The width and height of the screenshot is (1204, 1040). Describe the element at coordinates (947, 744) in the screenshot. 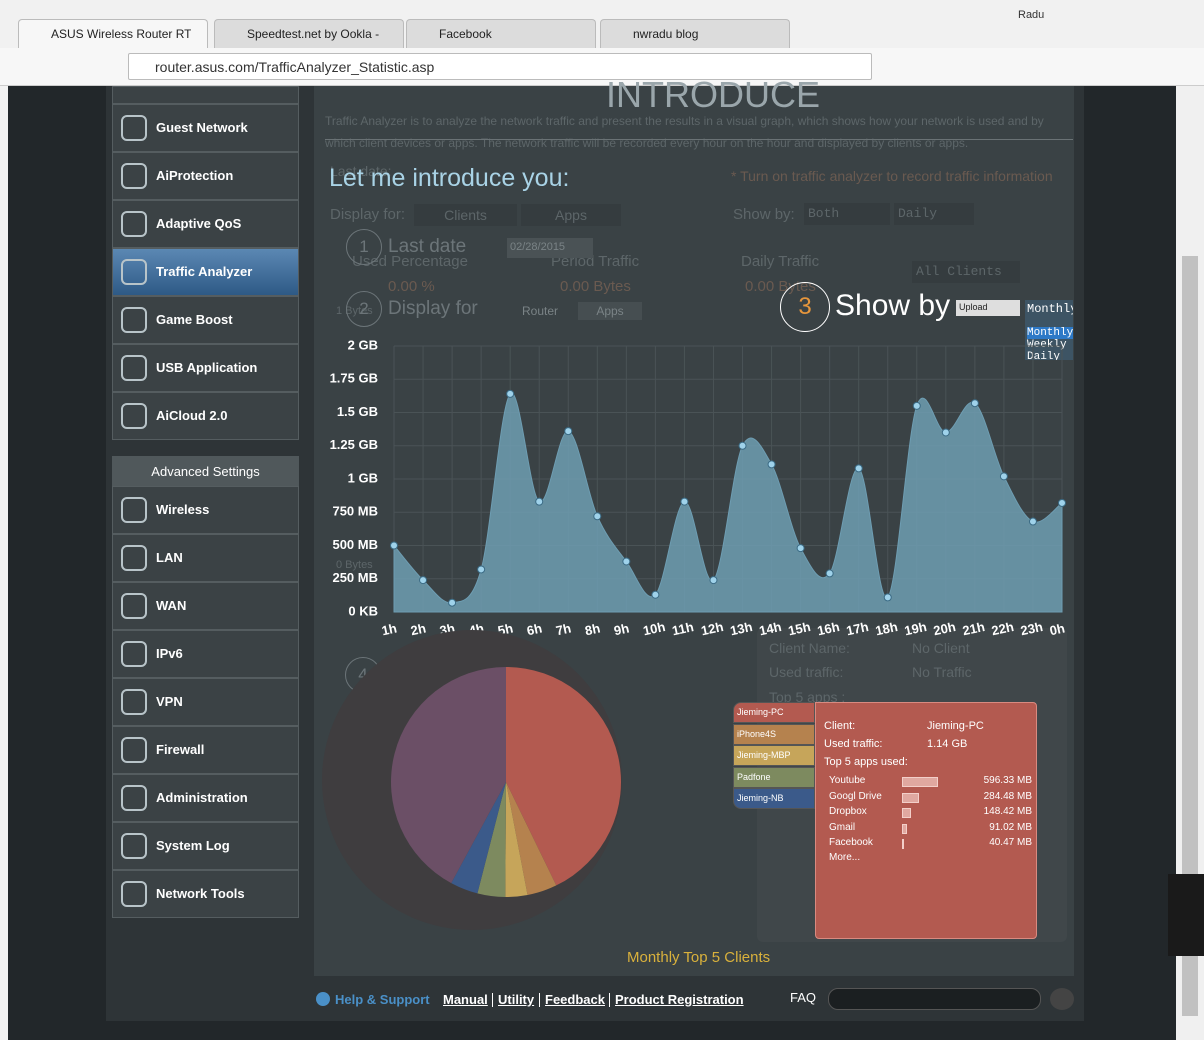

I see `detail-text: 1.14 GB` at that location.